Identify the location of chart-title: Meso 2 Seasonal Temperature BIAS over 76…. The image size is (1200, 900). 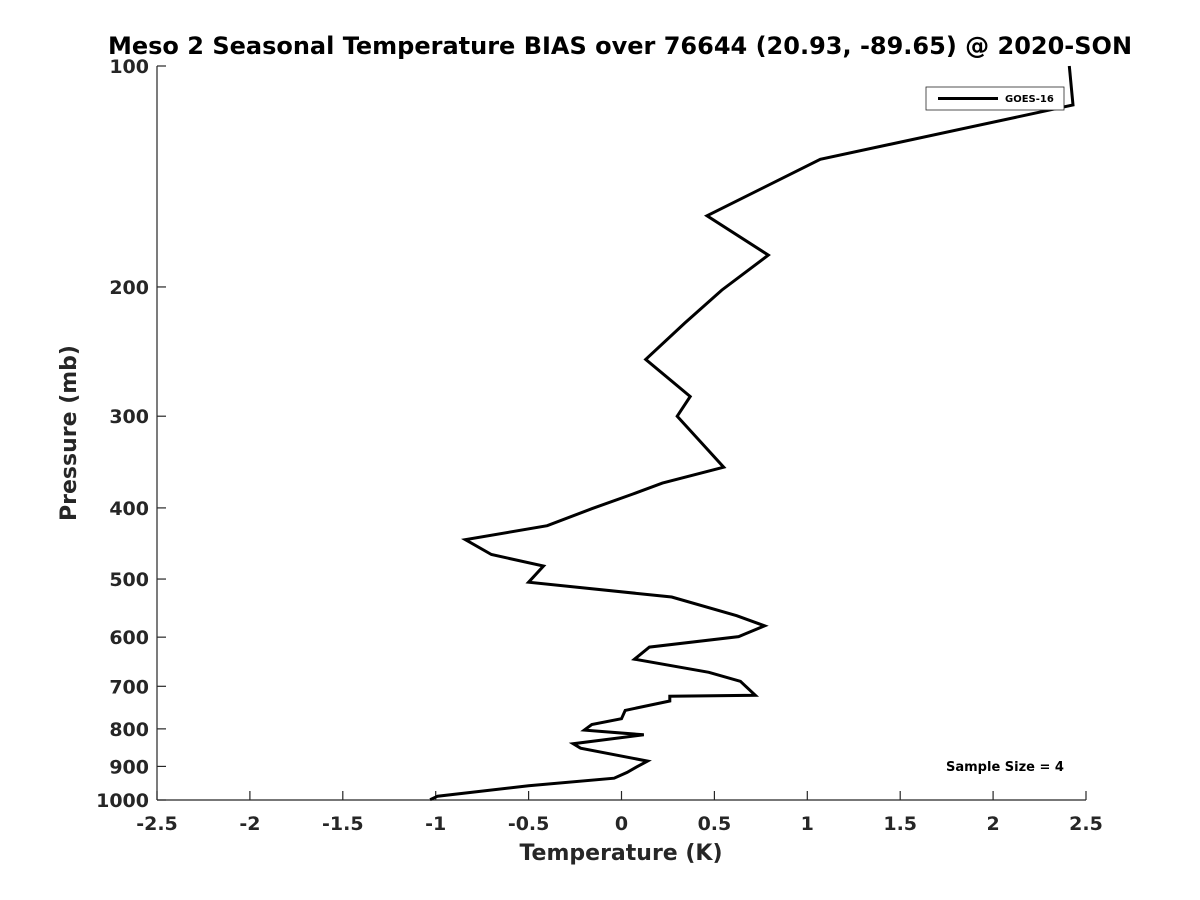
(620, 46).